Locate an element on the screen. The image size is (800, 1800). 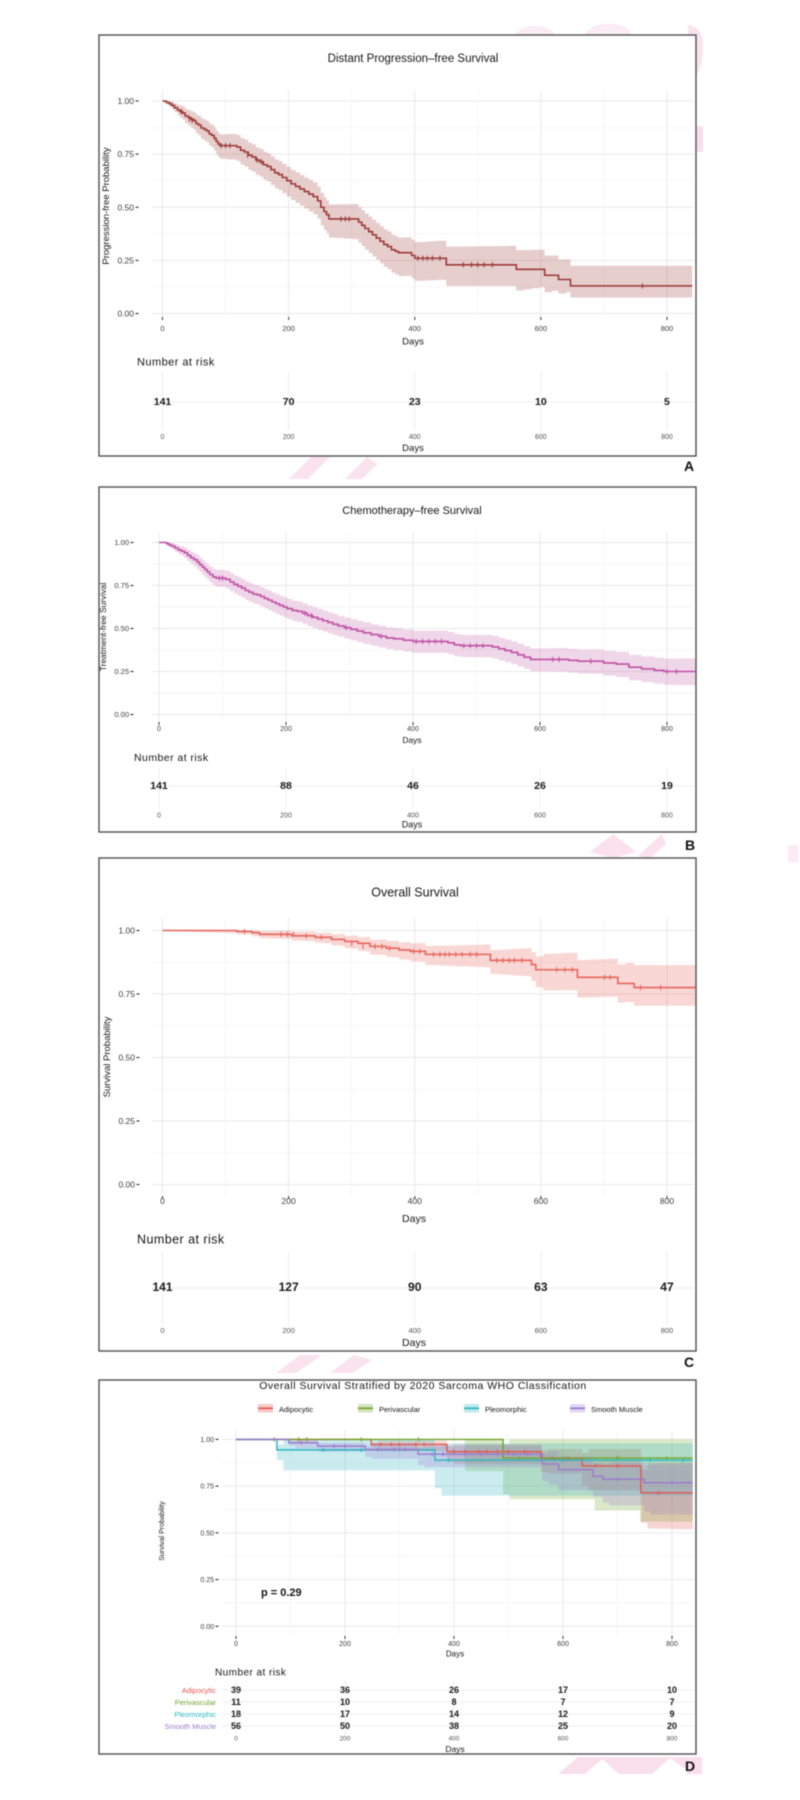
svg-text: Smooth Muscle is located at coordinates (190, 1726).